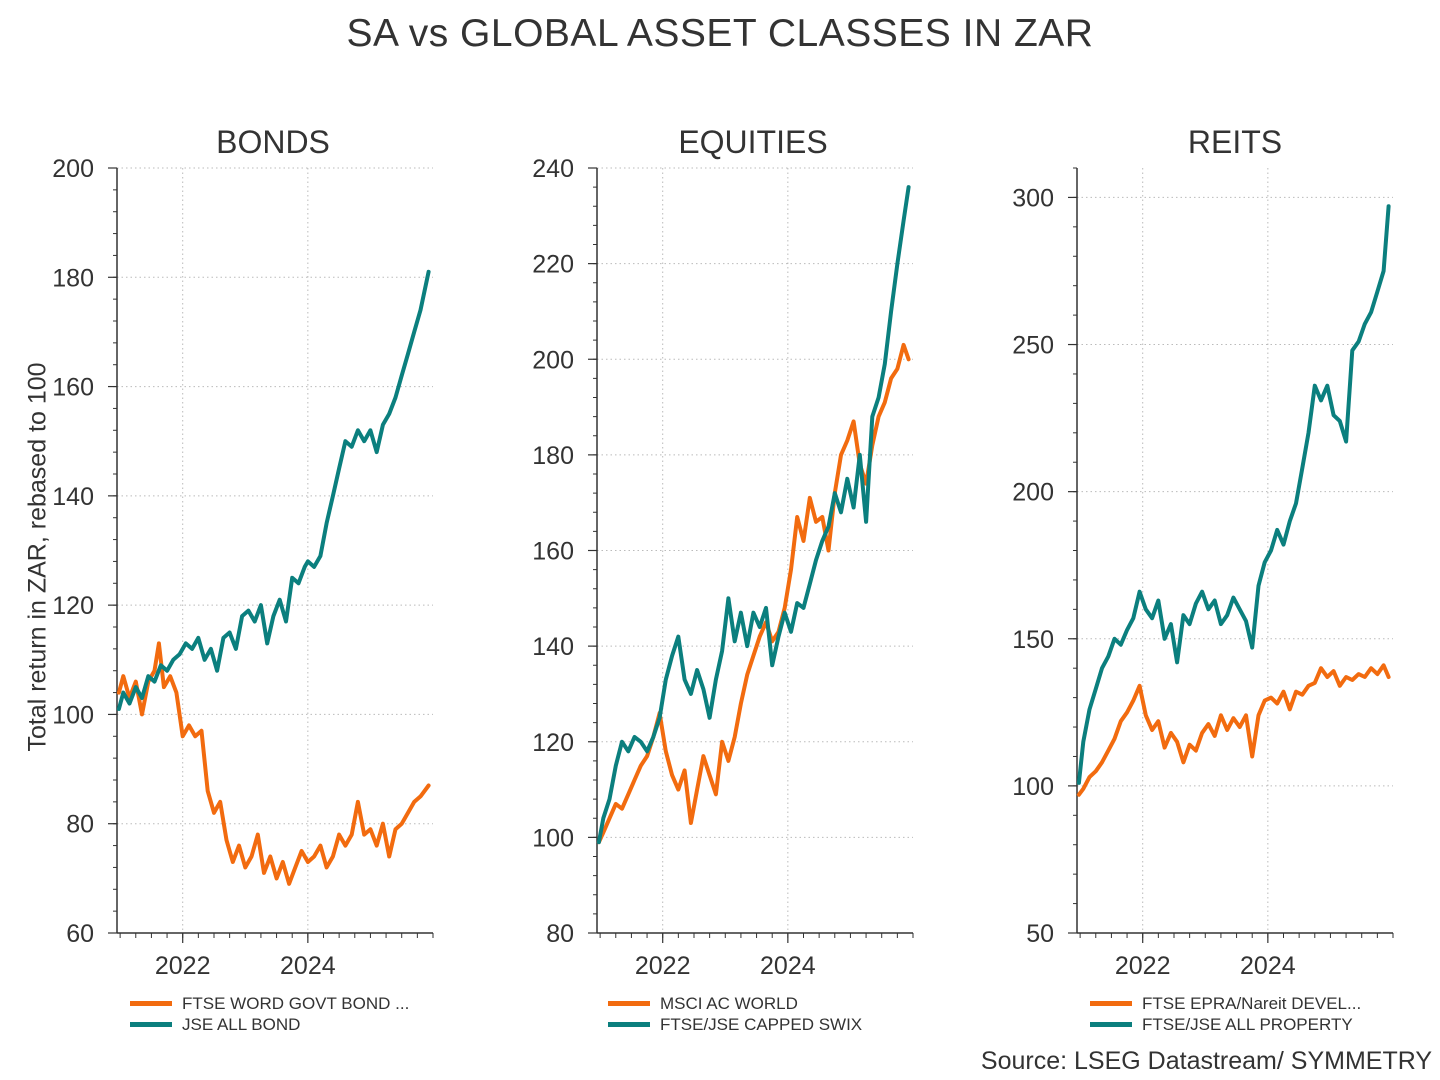 The image size is (1440, 1080). Describe the element at coordinates (1040, 934) in the screenshot. I see `y-tick-label: 50` at that location.